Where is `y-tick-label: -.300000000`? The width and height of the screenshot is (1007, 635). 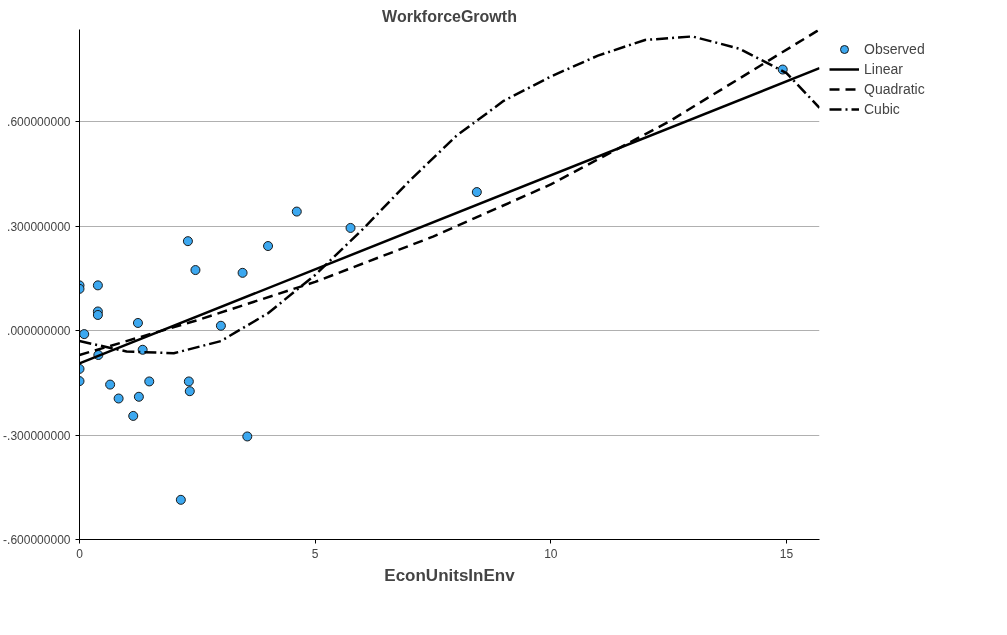
y-tick-label: -.300000000 is located at coordinates (37, 435).